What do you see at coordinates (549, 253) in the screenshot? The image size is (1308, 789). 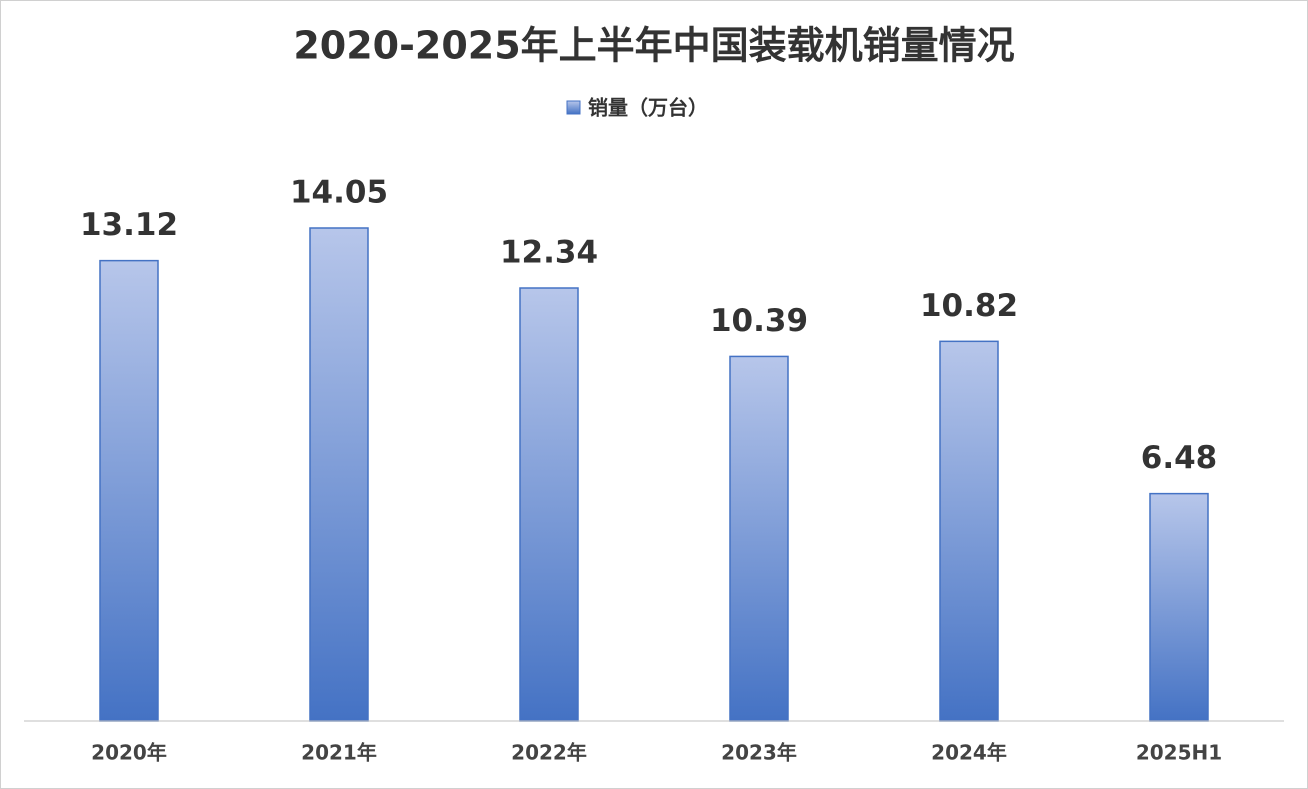 I see `data-label: 12.34` at bounding box center [549, 253].